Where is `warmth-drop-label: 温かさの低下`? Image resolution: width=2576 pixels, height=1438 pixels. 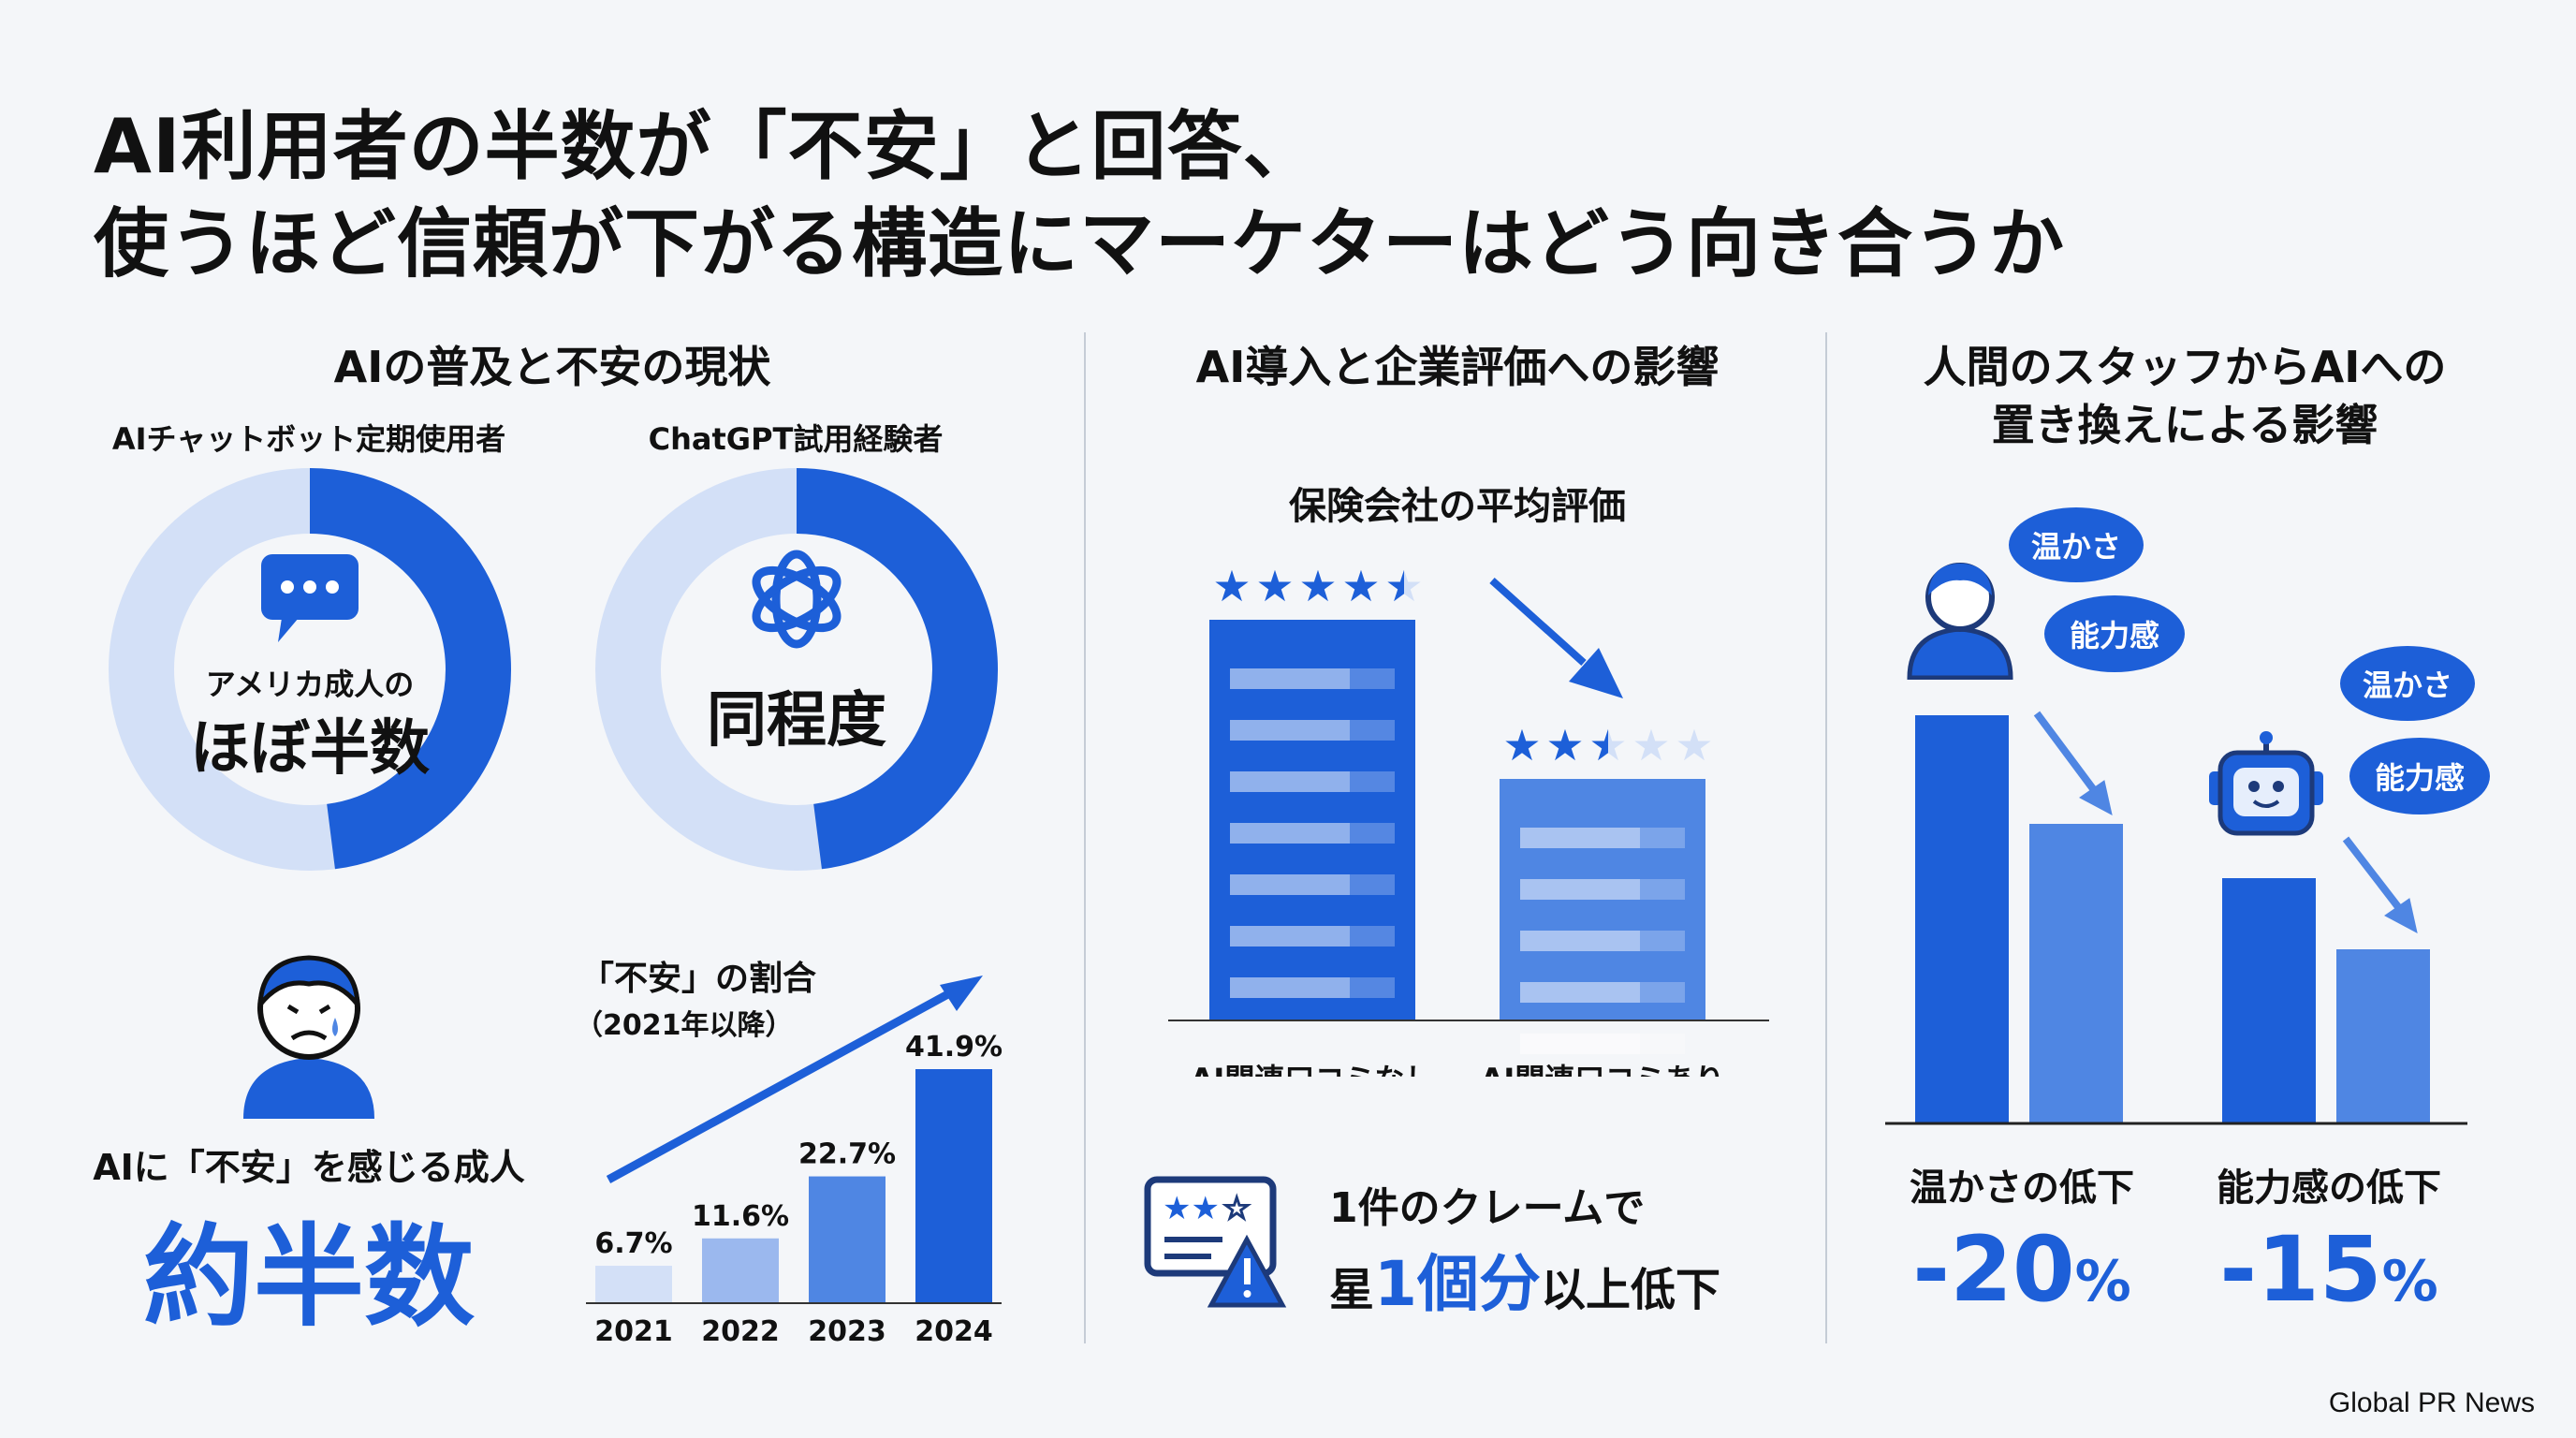 warmth-drop-label: 温かさの低下 is located at coordinates (2022, 1188).